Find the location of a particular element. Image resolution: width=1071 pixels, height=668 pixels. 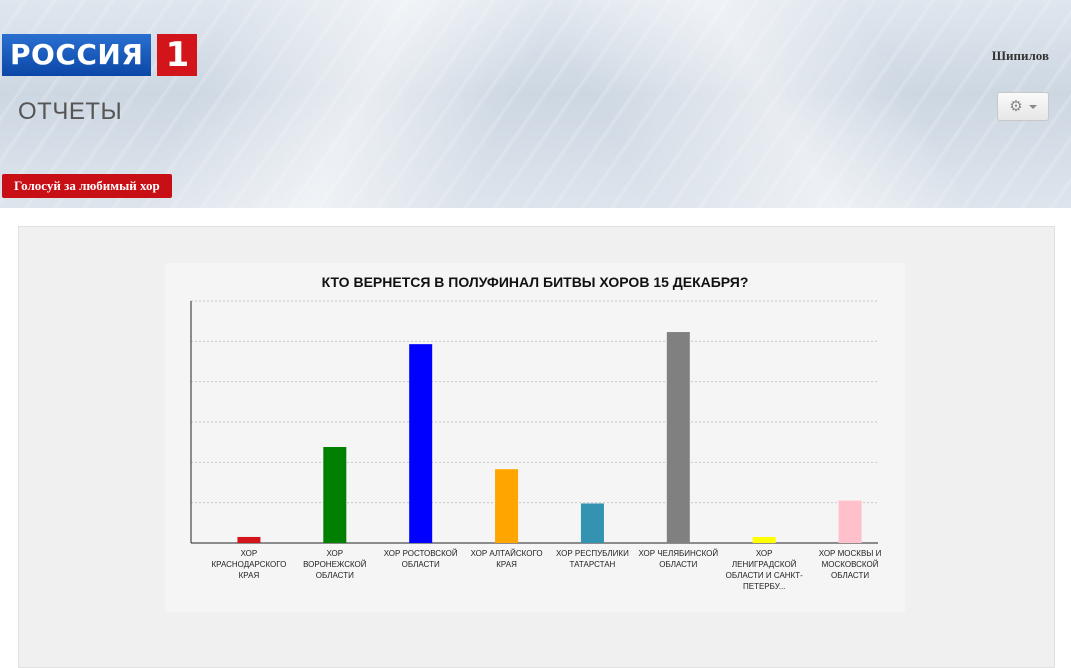

x-tick-label: ХОР МОСКВЫ И МОСКОВСКОЙ ОБЛАСТИ is located at coordinates (850, 564).